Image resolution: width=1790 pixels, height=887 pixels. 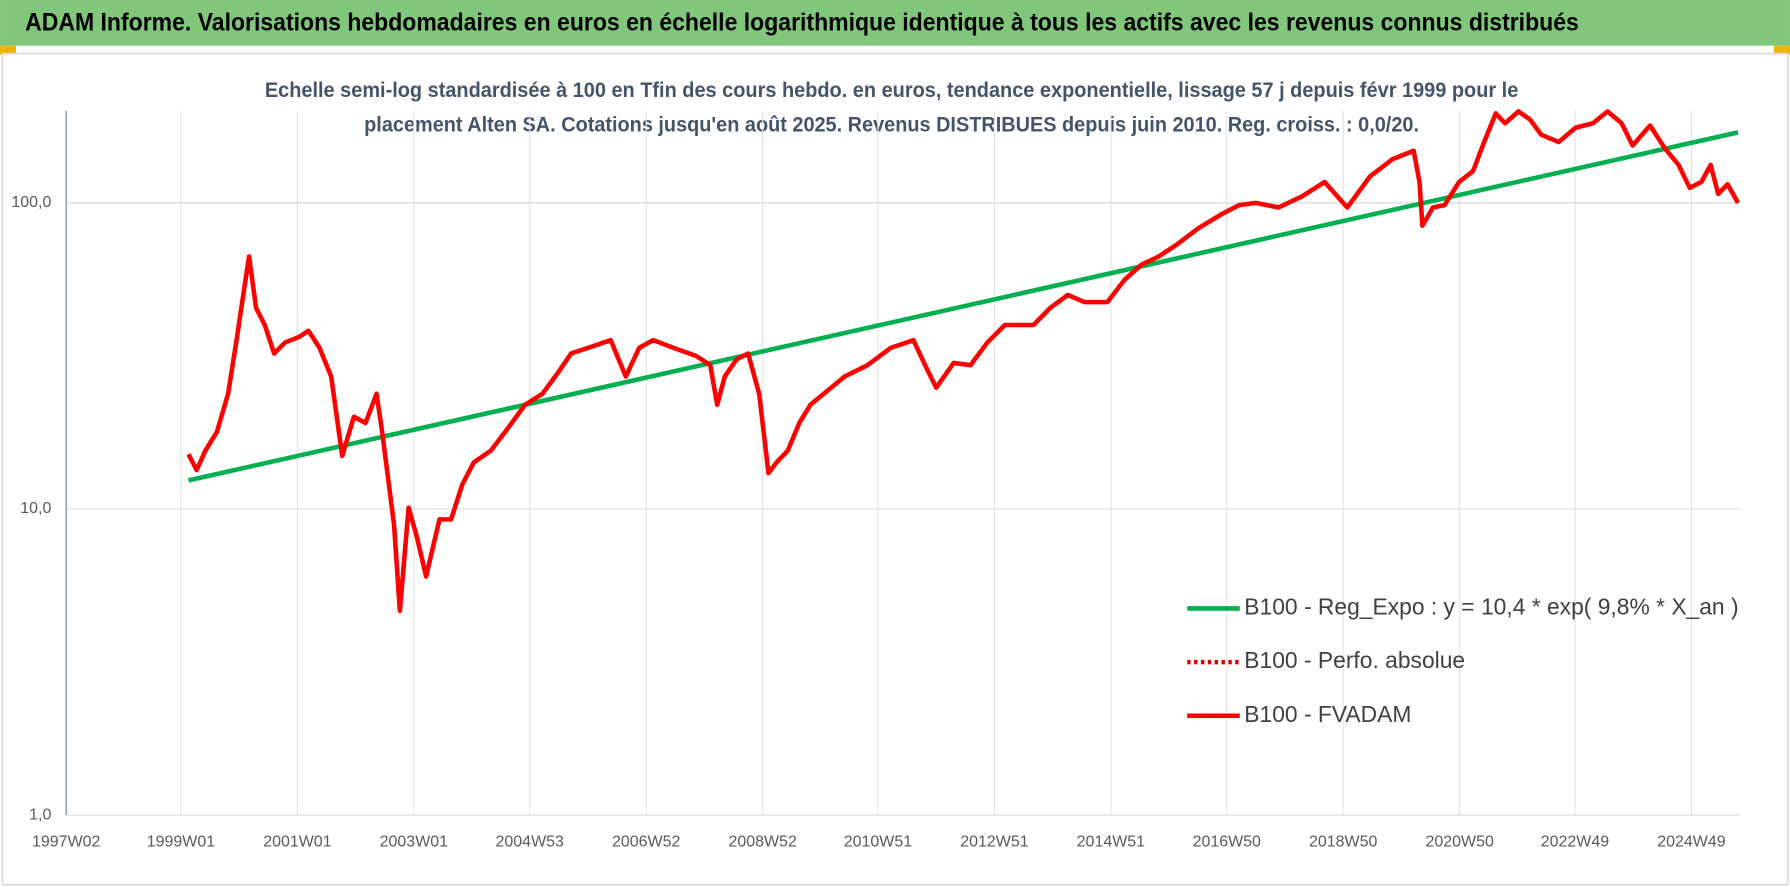 I want to click on header-bar, so click(x=895, y=23).